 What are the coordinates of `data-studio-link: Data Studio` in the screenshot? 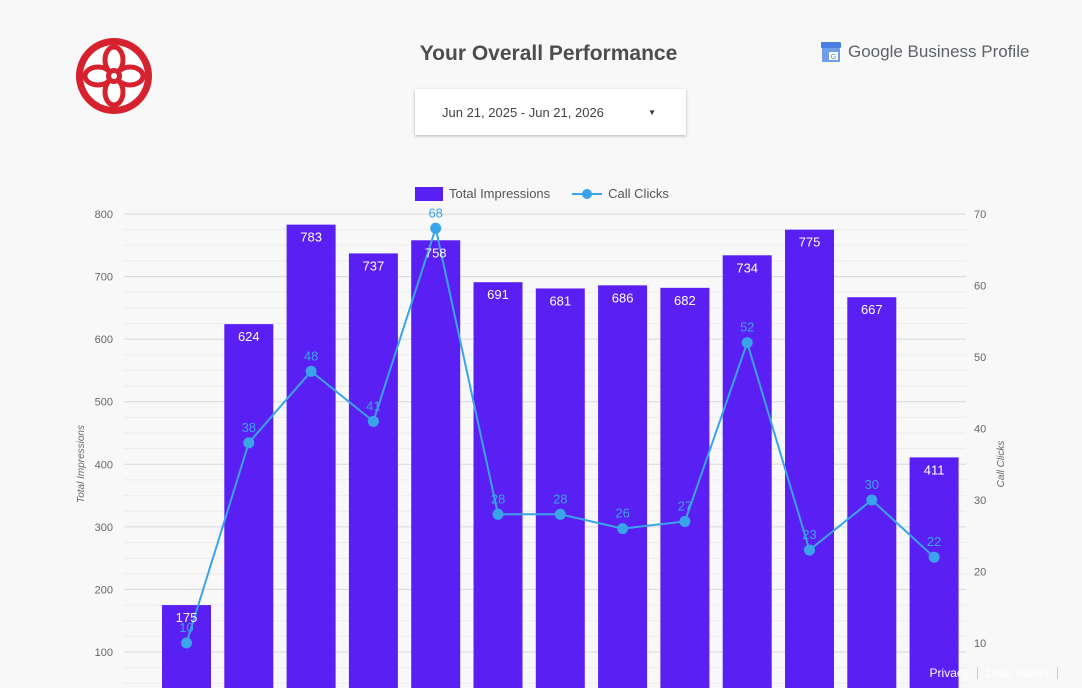 It's located at (1017, 672).